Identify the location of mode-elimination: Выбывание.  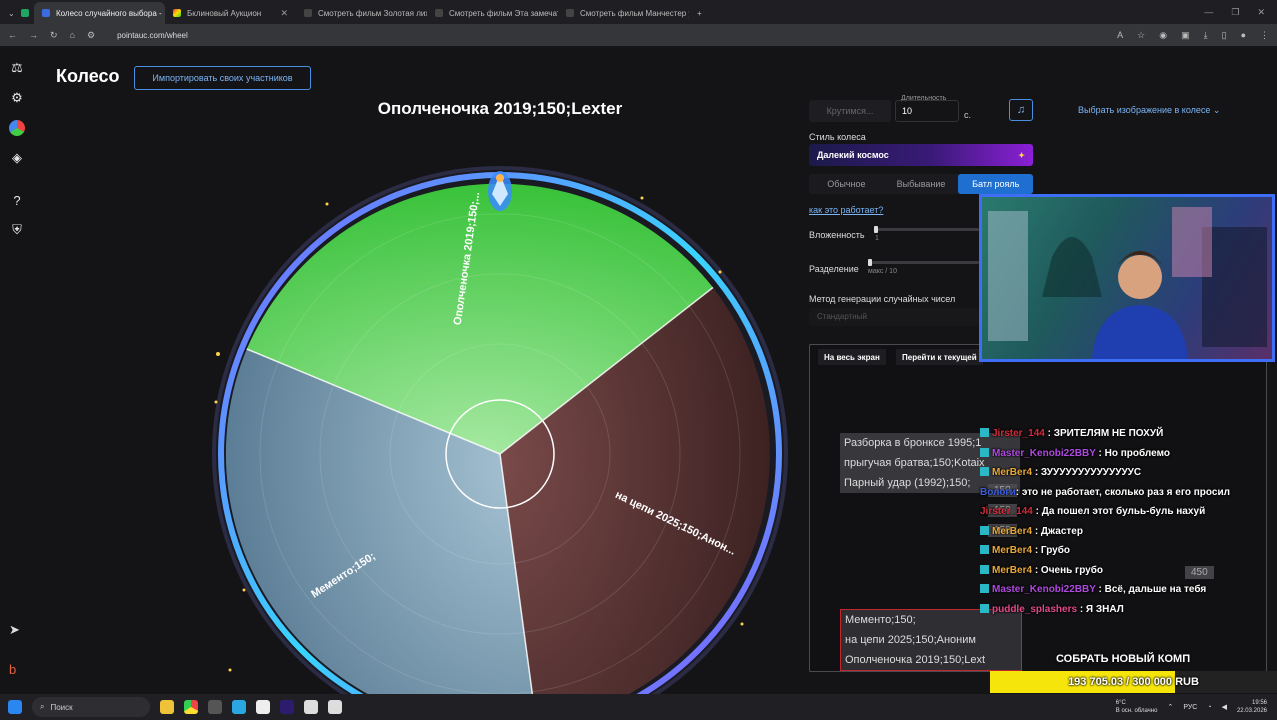
(921, 184).